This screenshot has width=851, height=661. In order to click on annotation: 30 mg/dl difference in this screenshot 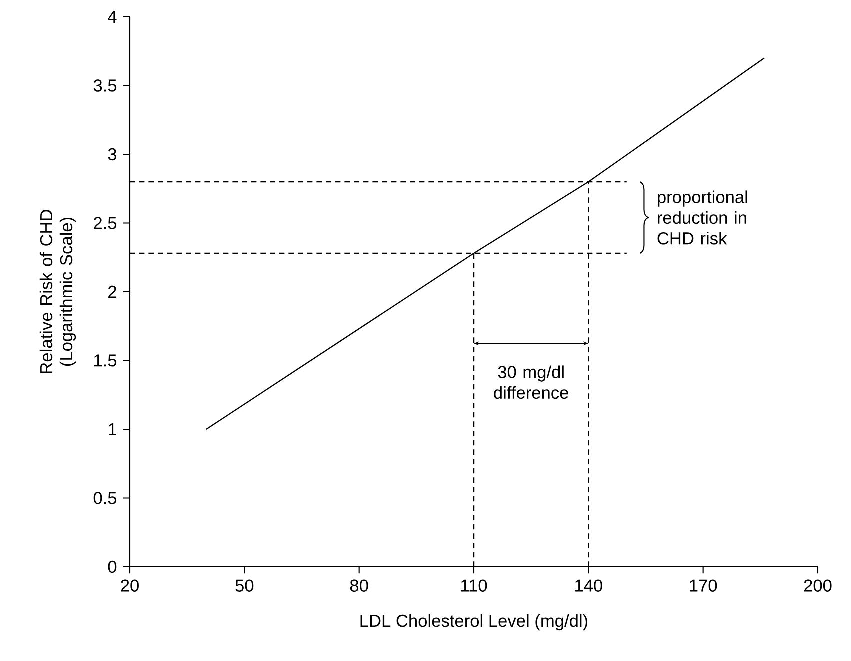, I will do `click(531, 383)`.